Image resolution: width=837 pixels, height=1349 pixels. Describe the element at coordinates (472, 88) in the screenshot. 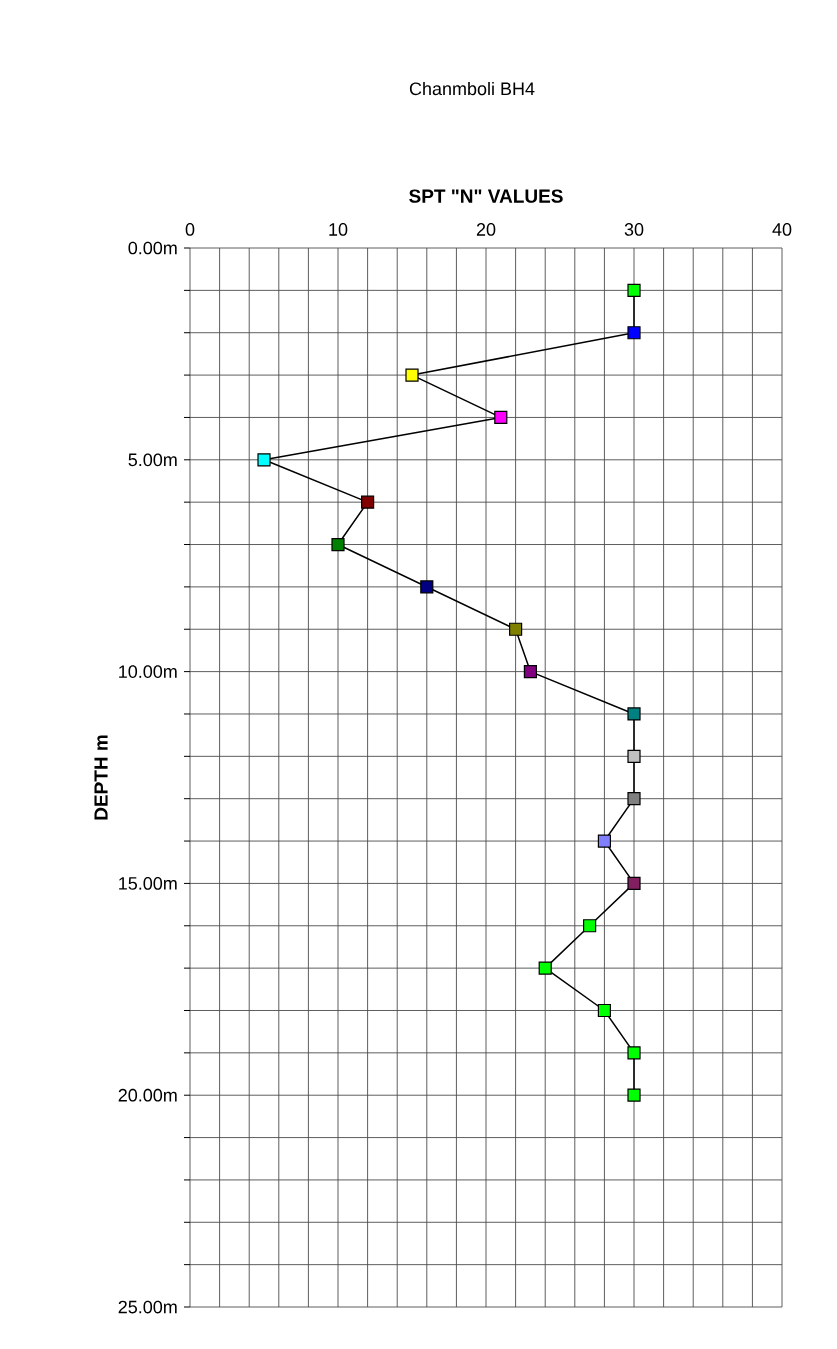

I see `chart-title: Chanmboli BH4` at that location.